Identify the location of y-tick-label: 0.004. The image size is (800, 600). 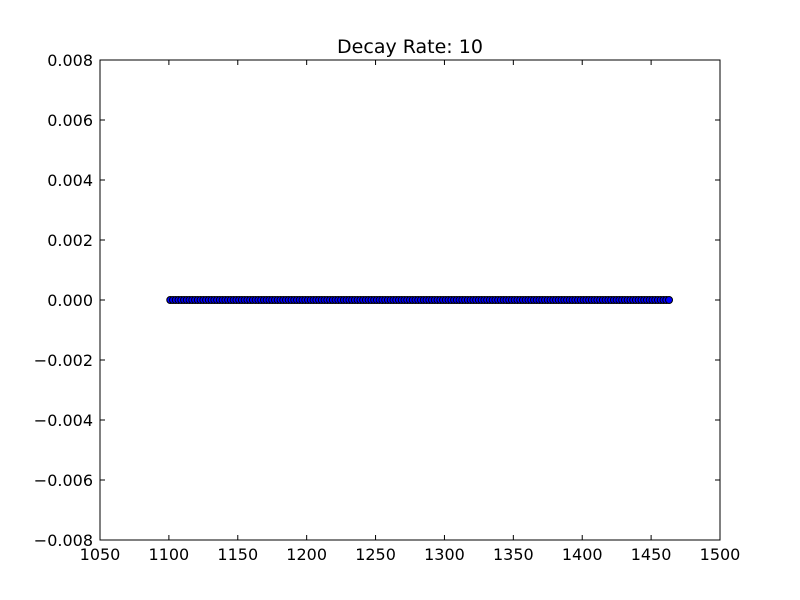
(70, 180).